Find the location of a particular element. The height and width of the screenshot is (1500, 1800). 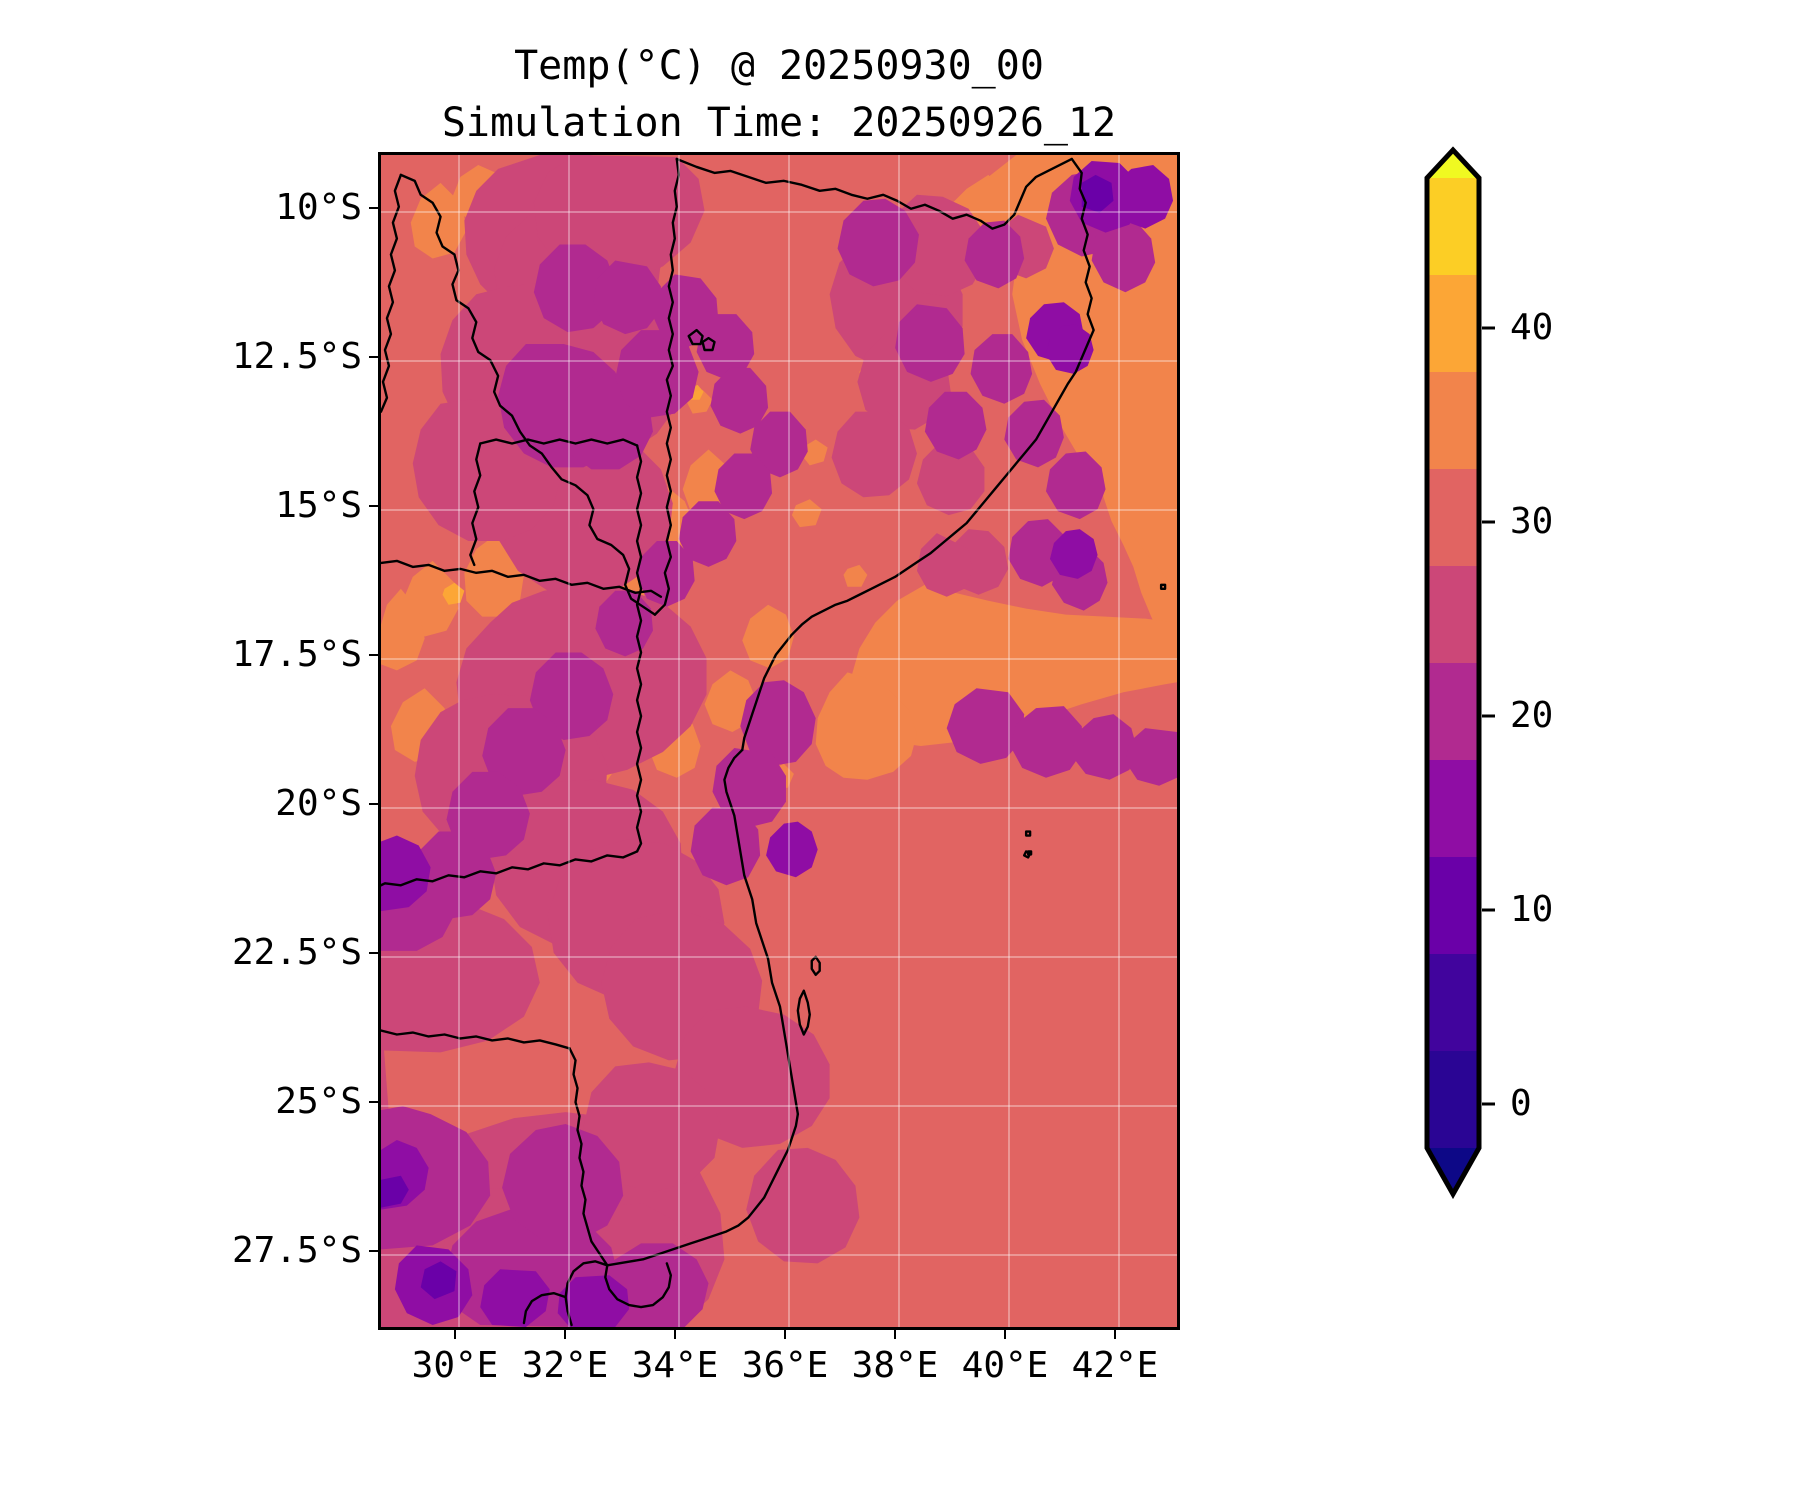

xtick-label-40: 40°E is located at coordinates (1005, 1365).